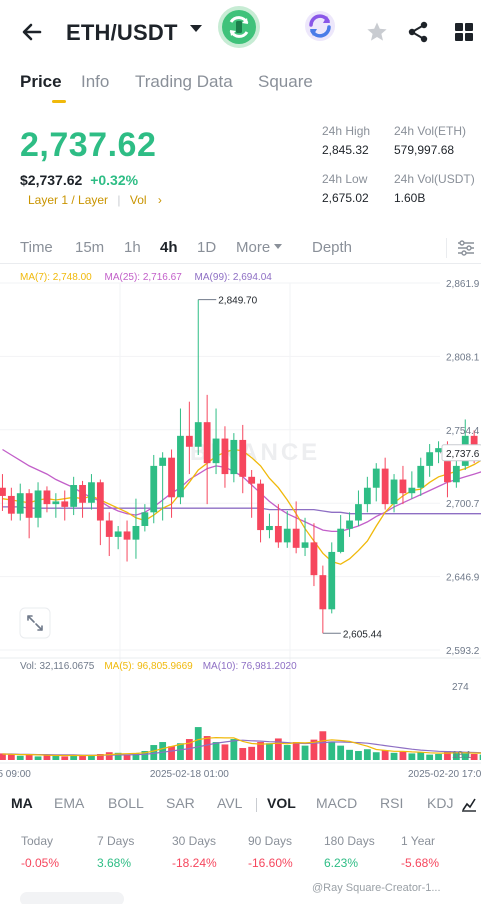 This screenshot has height=904, width=481. I want to click on stat-label: 24h Vol(USDT), so click(434, 179).